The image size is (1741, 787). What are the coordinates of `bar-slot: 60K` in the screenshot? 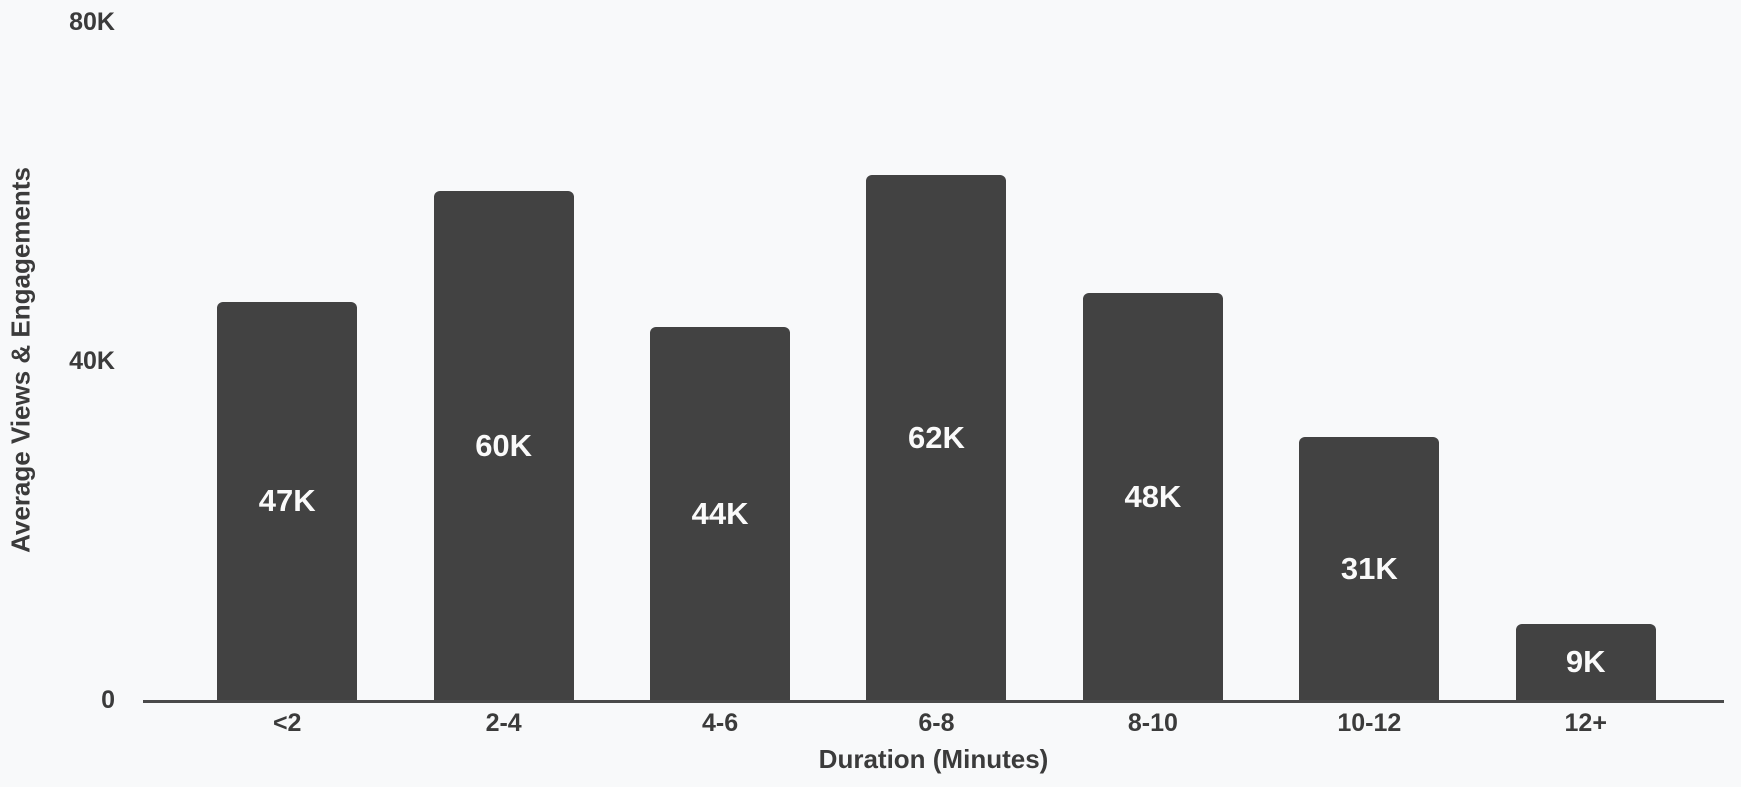 It's located at (503, 350).